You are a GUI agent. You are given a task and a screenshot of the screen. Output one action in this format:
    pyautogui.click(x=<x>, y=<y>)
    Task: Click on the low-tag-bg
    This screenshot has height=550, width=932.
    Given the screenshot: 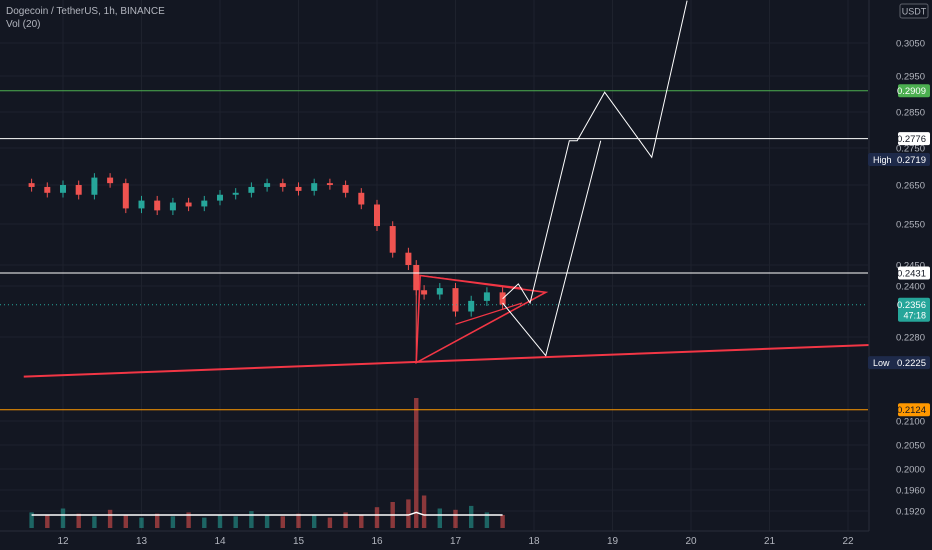 What is the action you would take?
    pyautogui.click(x=899, y=363)
    